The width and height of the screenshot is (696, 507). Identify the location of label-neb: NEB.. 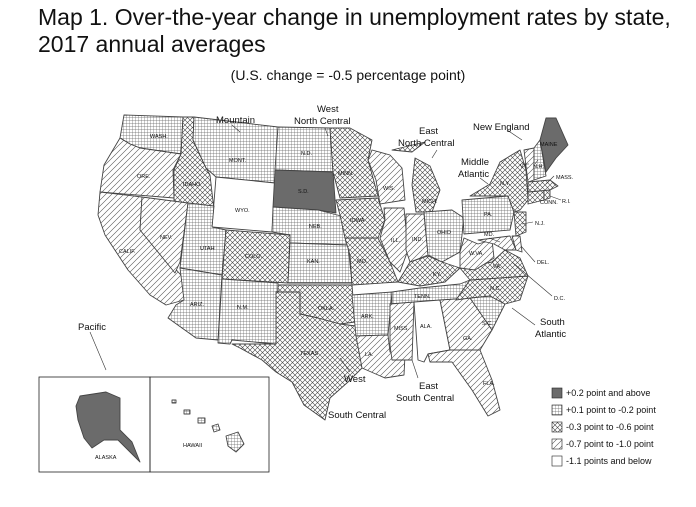
(315, 227).